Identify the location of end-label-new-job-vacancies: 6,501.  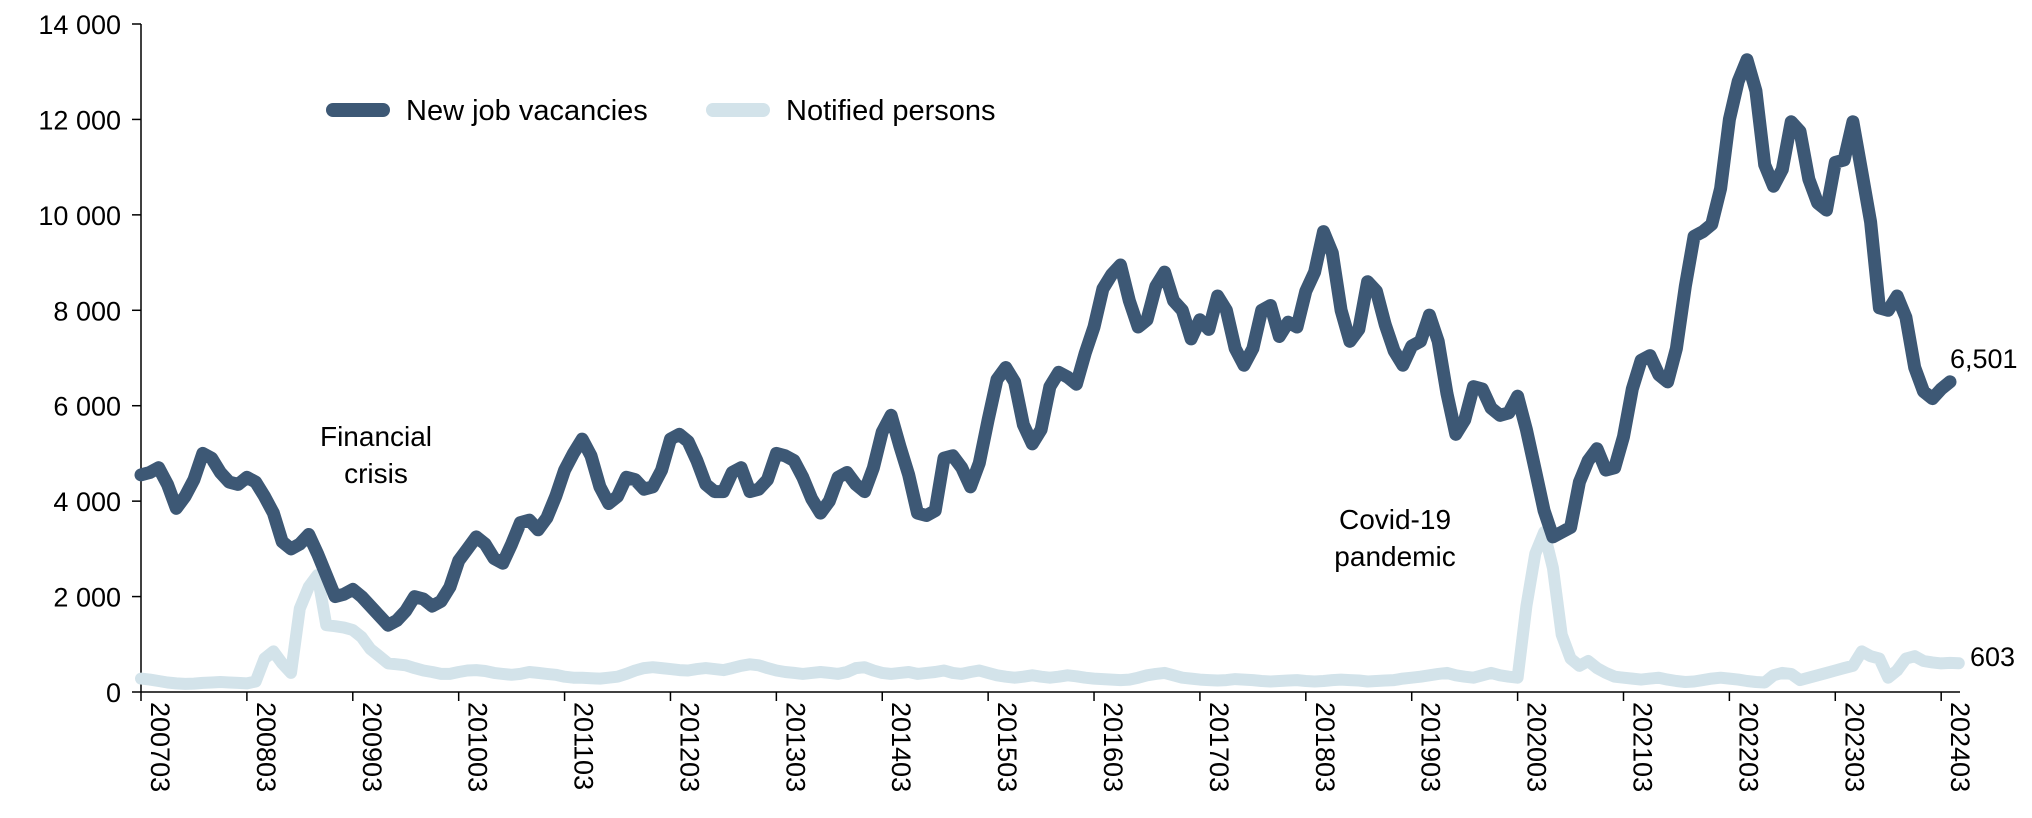
(1984, 359).